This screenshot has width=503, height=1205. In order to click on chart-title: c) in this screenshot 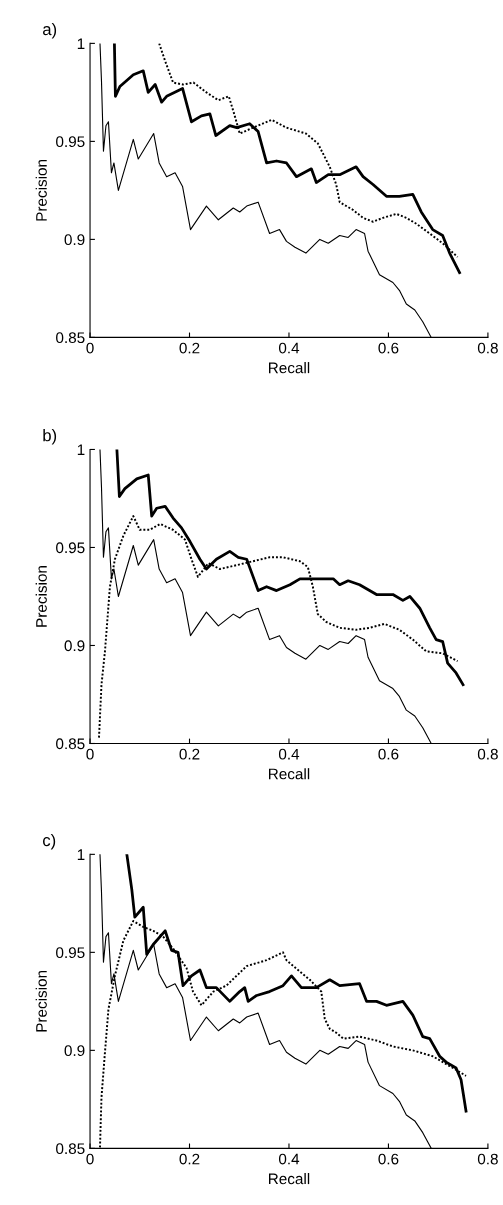, I will do `click(49, 841)`.